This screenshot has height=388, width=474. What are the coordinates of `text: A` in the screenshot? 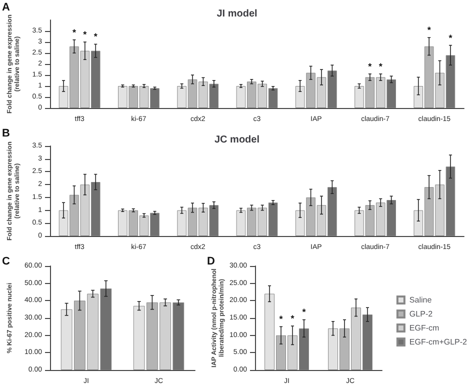 It's located at (6, 8).